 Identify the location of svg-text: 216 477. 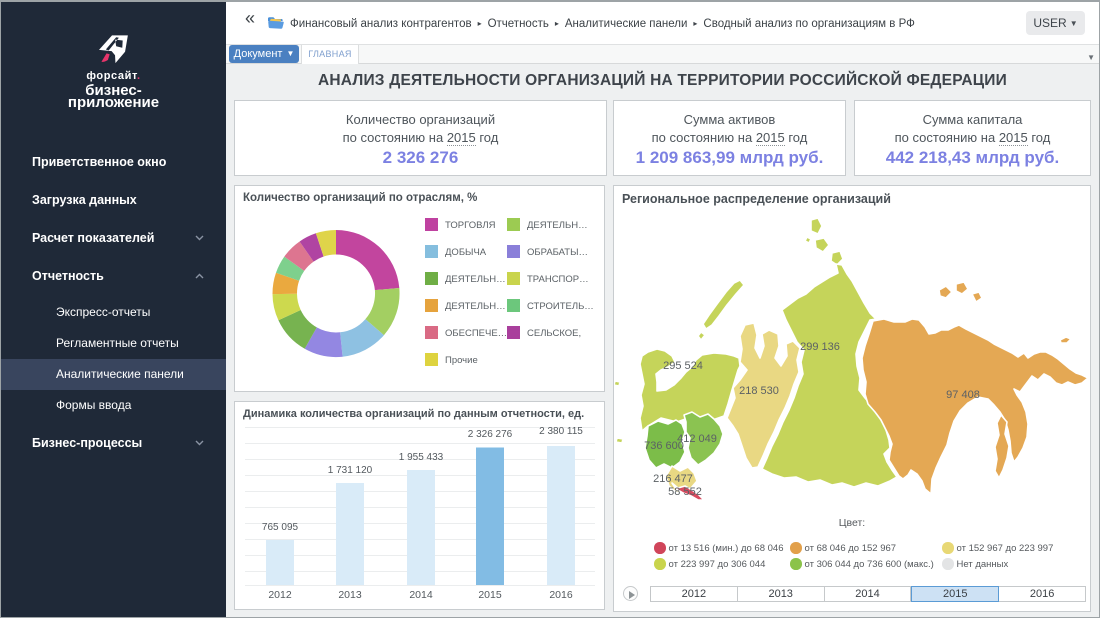
(673, 479).